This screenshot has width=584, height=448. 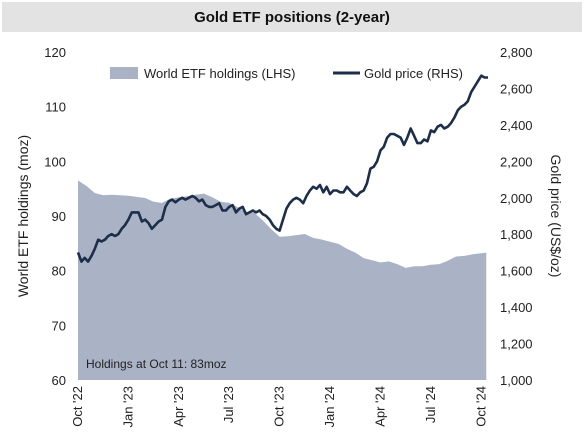 What do you see at coordinates (516, 271) in the screenshot?
I see `right-tick-label: 1,600` at bounding box center [516, 271].